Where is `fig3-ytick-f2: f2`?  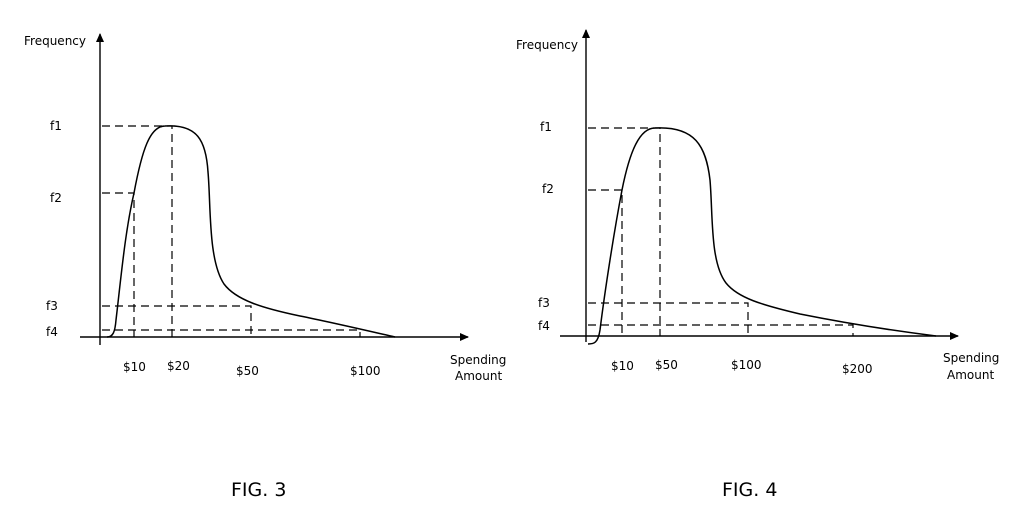
fig3-ytick-f2: f2 is located at coordinates (56, 198).